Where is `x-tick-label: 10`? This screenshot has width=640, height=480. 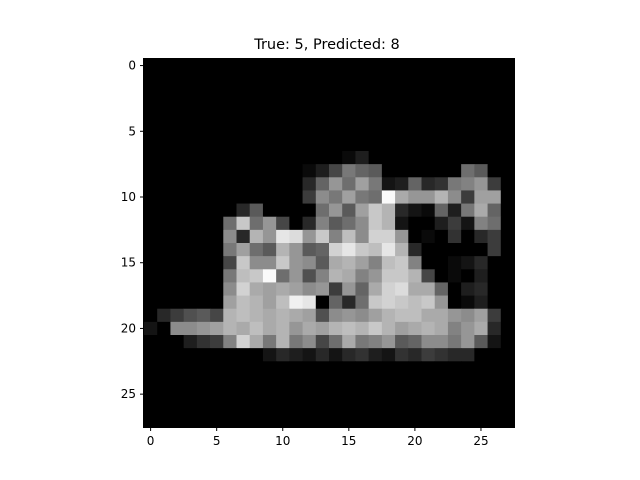
x-tick-label: 10 is located at coordinates (282, 441).